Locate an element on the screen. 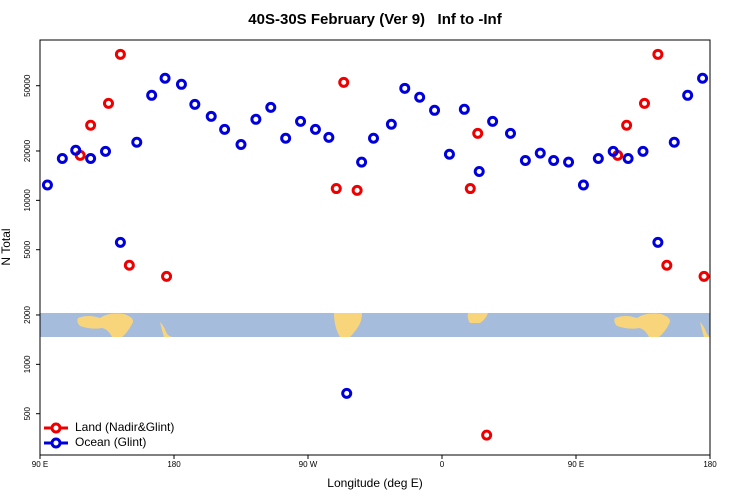  y-tick-label: 20000 is located at coordinates (27, 150).